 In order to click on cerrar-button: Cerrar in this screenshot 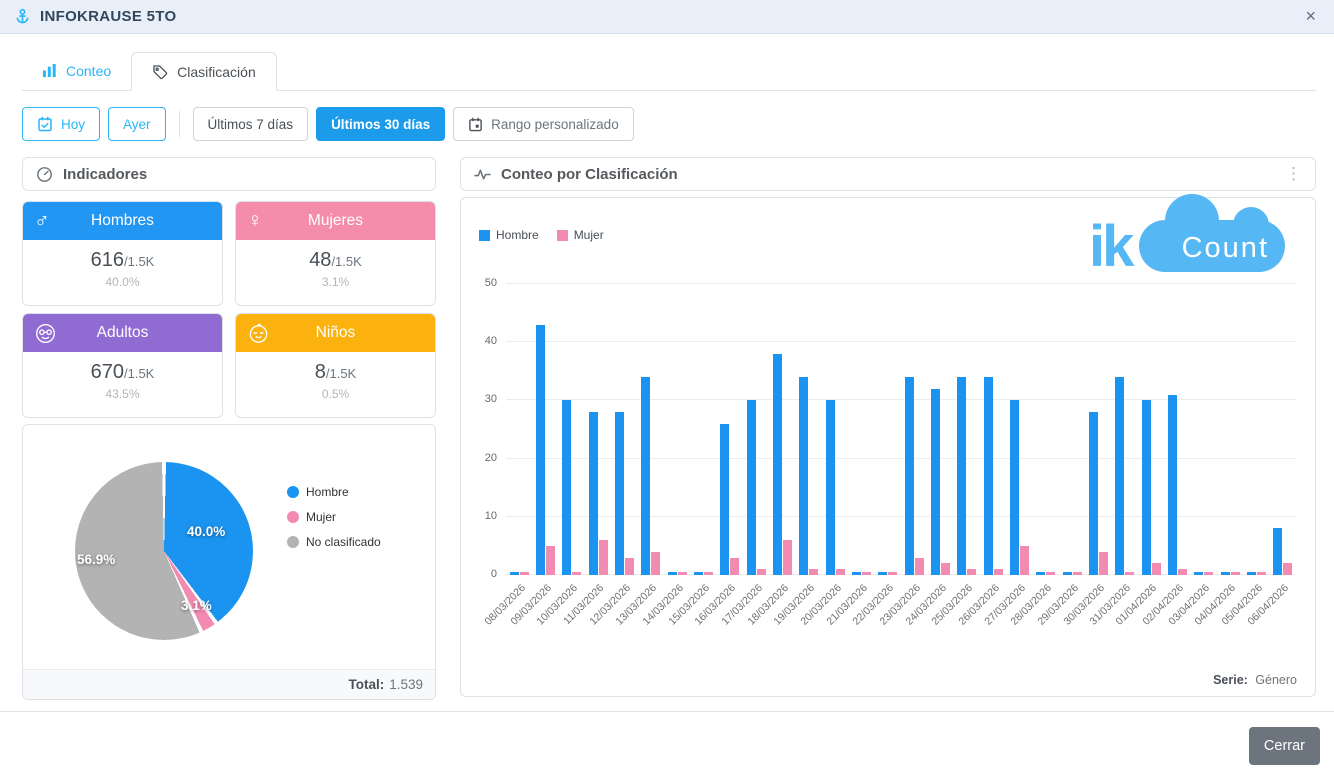, I will do `click(1284, 746)`.